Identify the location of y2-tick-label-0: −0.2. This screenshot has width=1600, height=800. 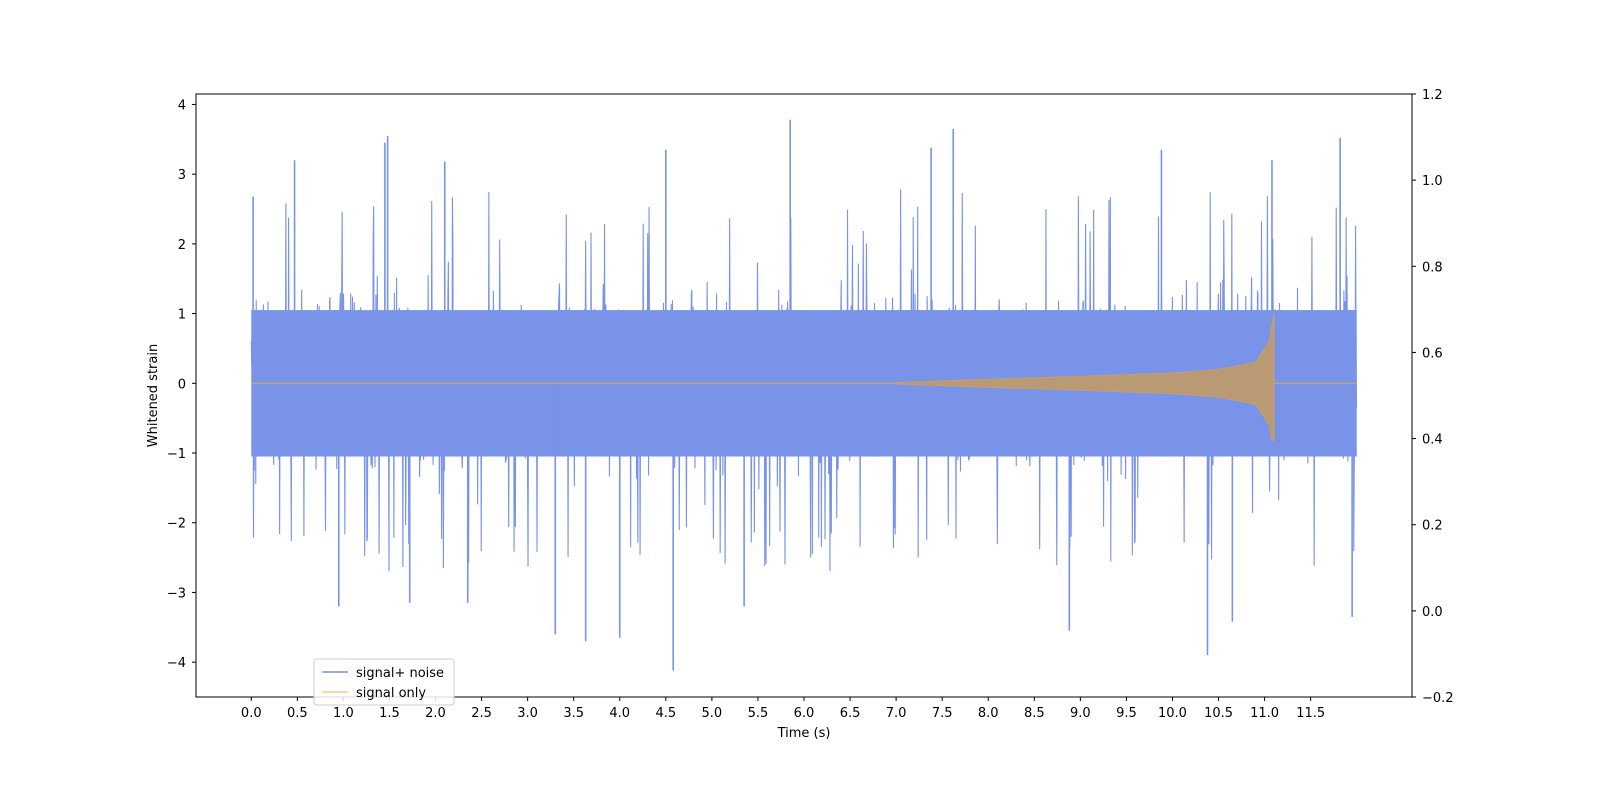
(1438, 698).